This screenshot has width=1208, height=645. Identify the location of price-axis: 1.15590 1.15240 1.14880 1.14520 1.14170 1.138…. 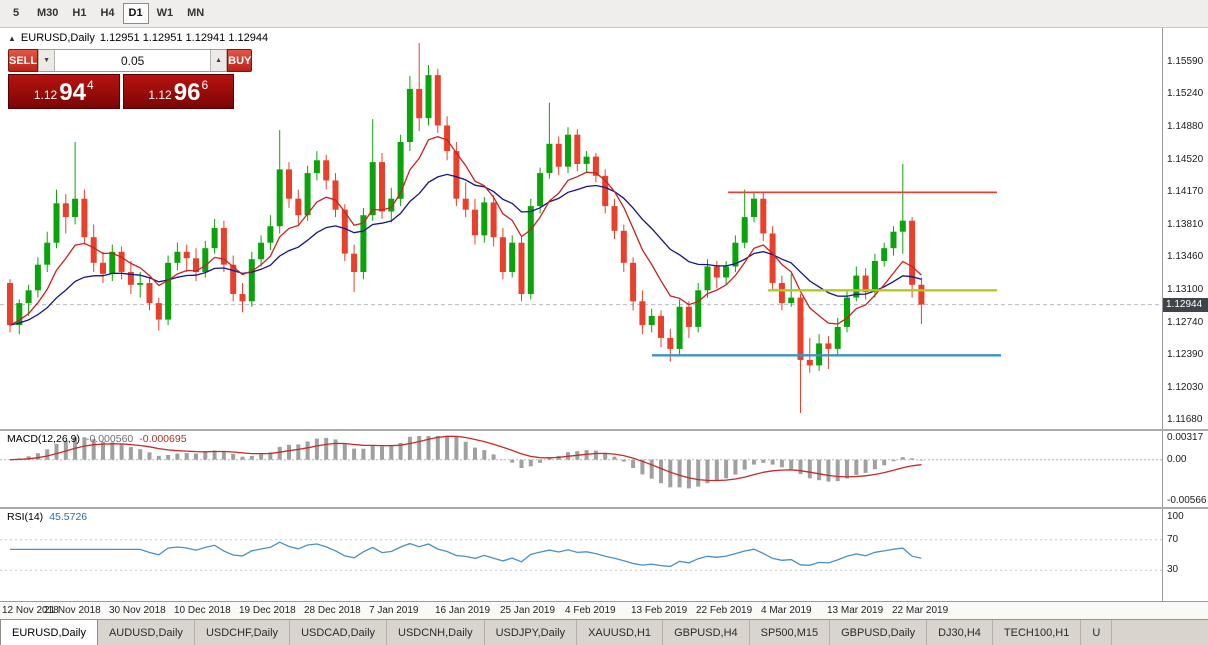
(1185, 228).